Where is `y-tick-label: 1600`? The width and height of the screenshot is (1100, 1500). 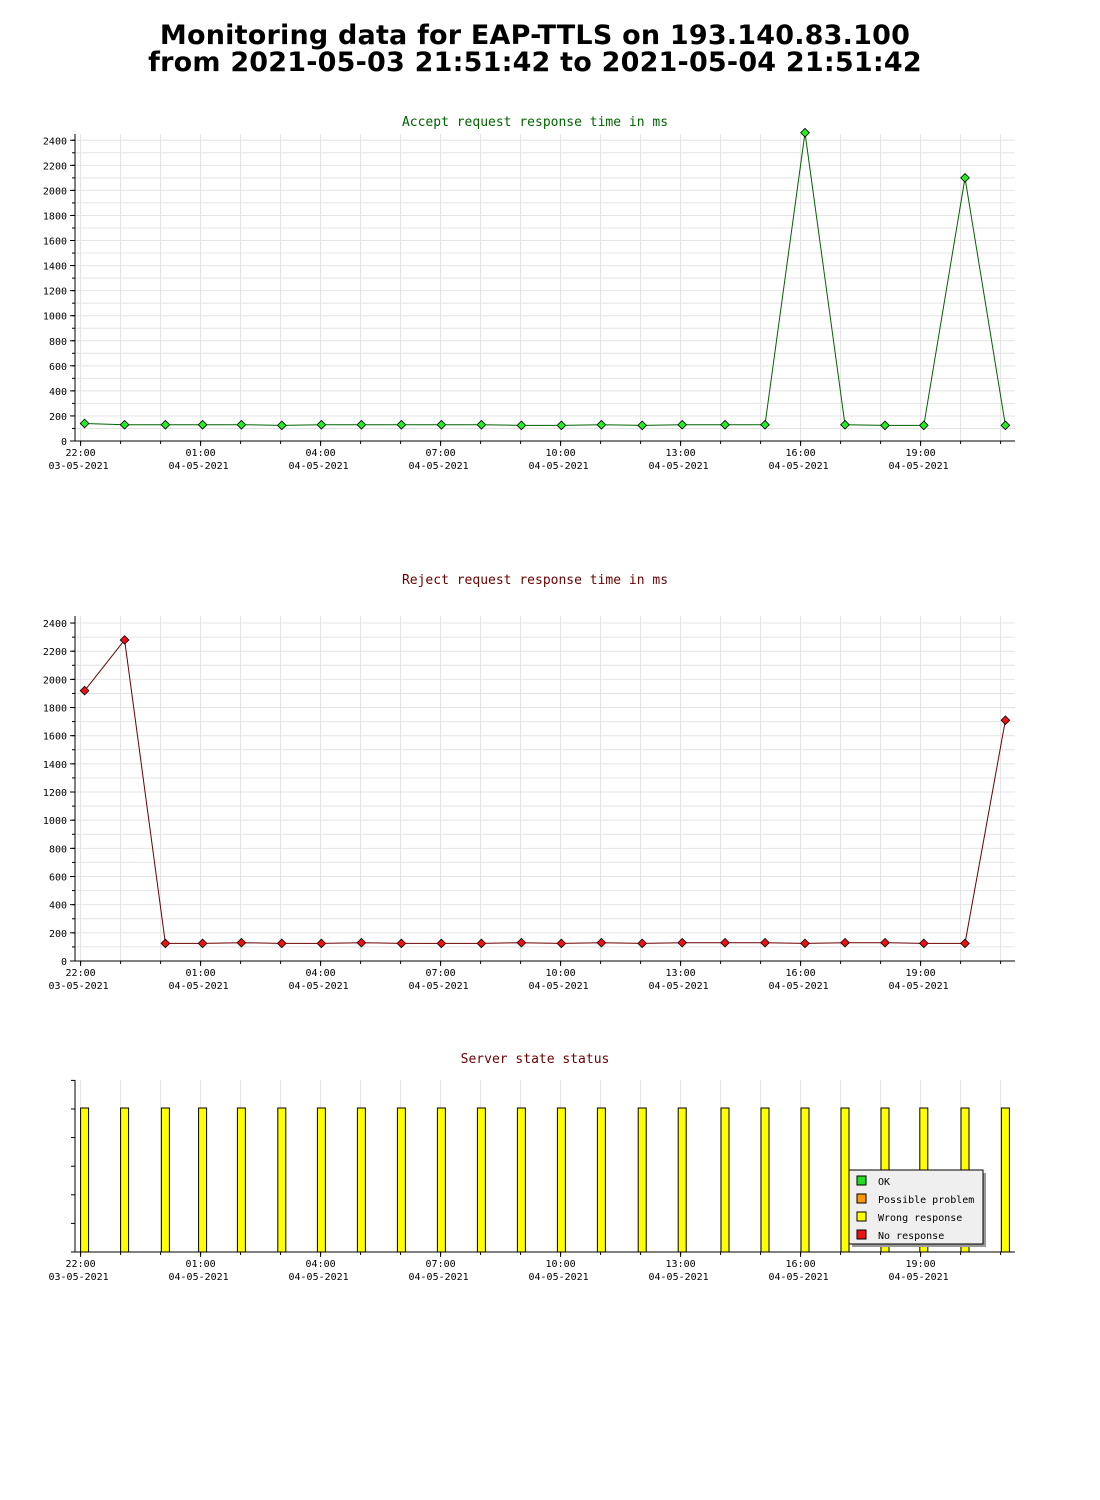 y-tick-label: 1600 is located at coordinates (55, 737).